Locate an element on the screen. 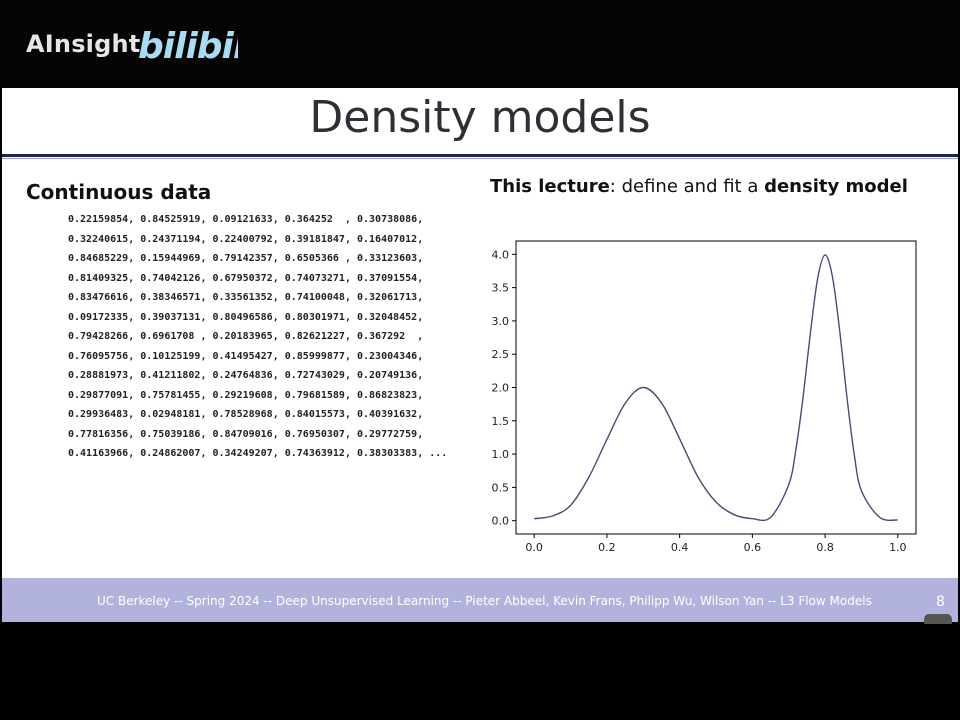  bilibili-logo: bilibili is located at coordinates (198, 48).